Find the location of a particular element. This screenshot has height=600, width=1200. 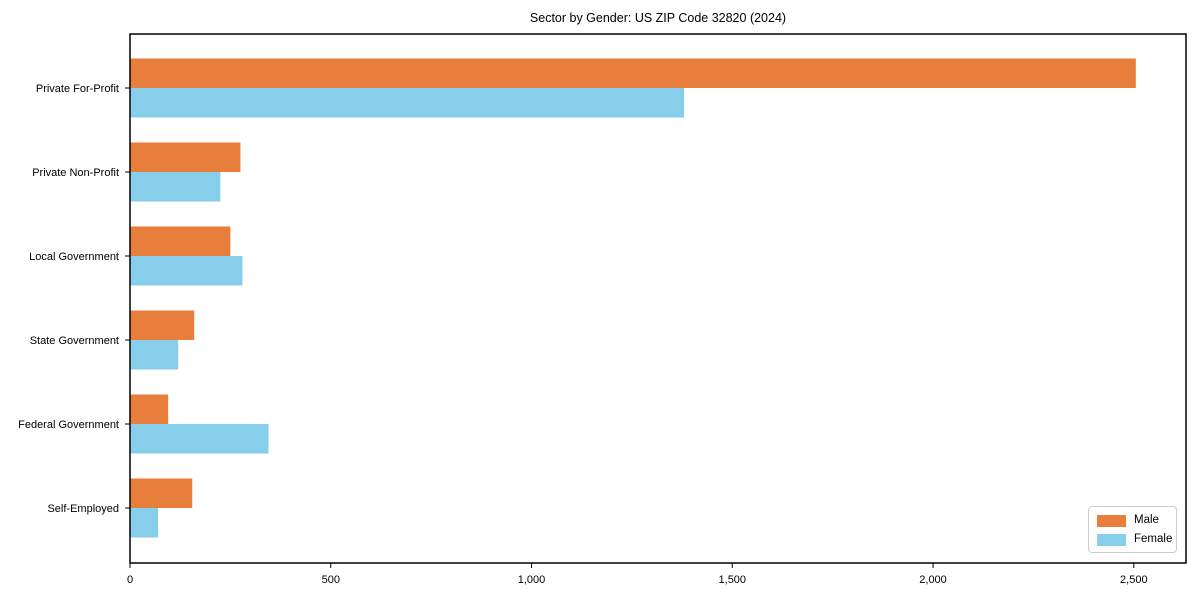

bar-female-self-employed is located at coordinates (144, 523).